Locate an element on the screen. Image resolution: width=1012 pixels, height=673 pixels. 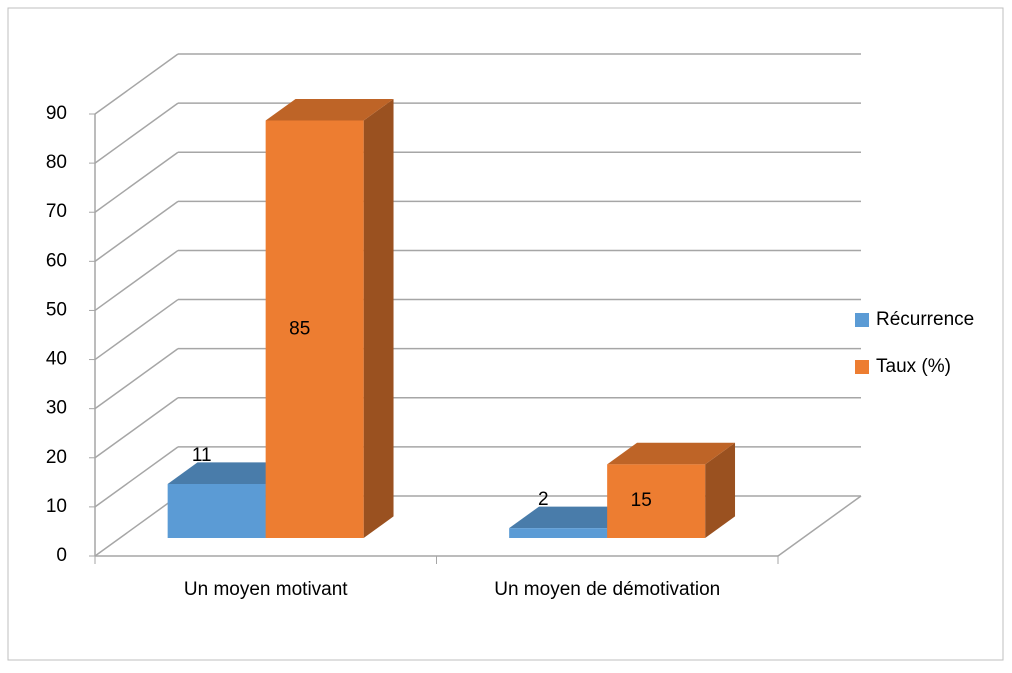
y-tick-label: 0 is located at coordinates (61, 555).